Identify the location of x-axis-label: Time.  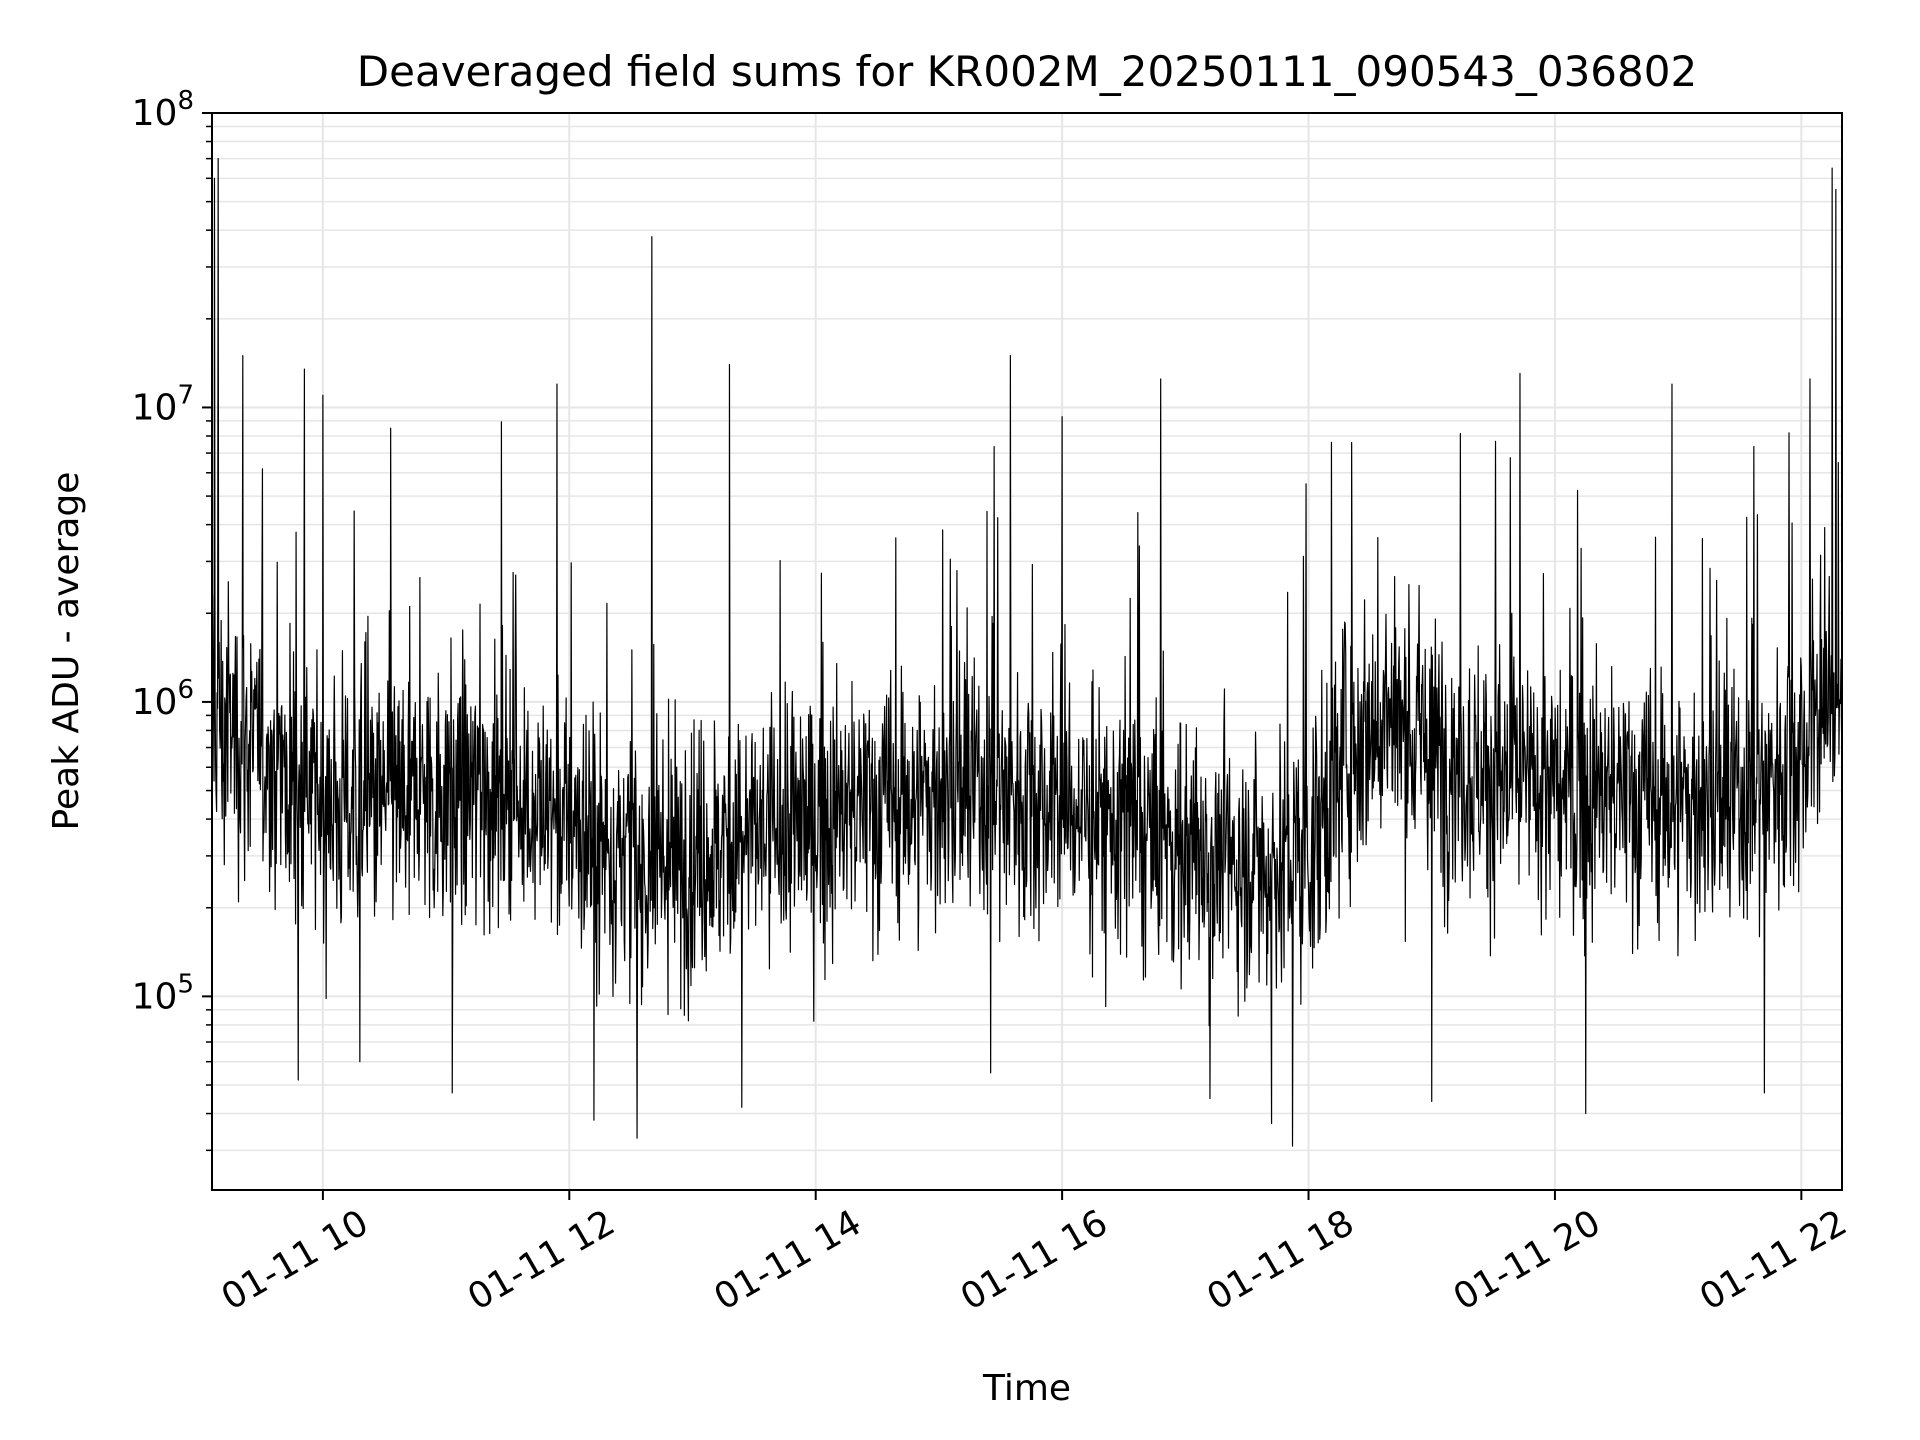
(1026, 1388).